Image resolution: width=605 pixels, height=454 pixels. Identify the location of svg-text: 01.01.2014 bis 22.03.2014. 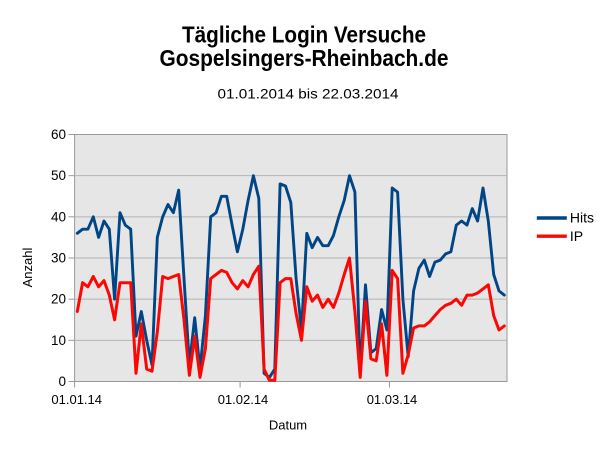
(308, 94).